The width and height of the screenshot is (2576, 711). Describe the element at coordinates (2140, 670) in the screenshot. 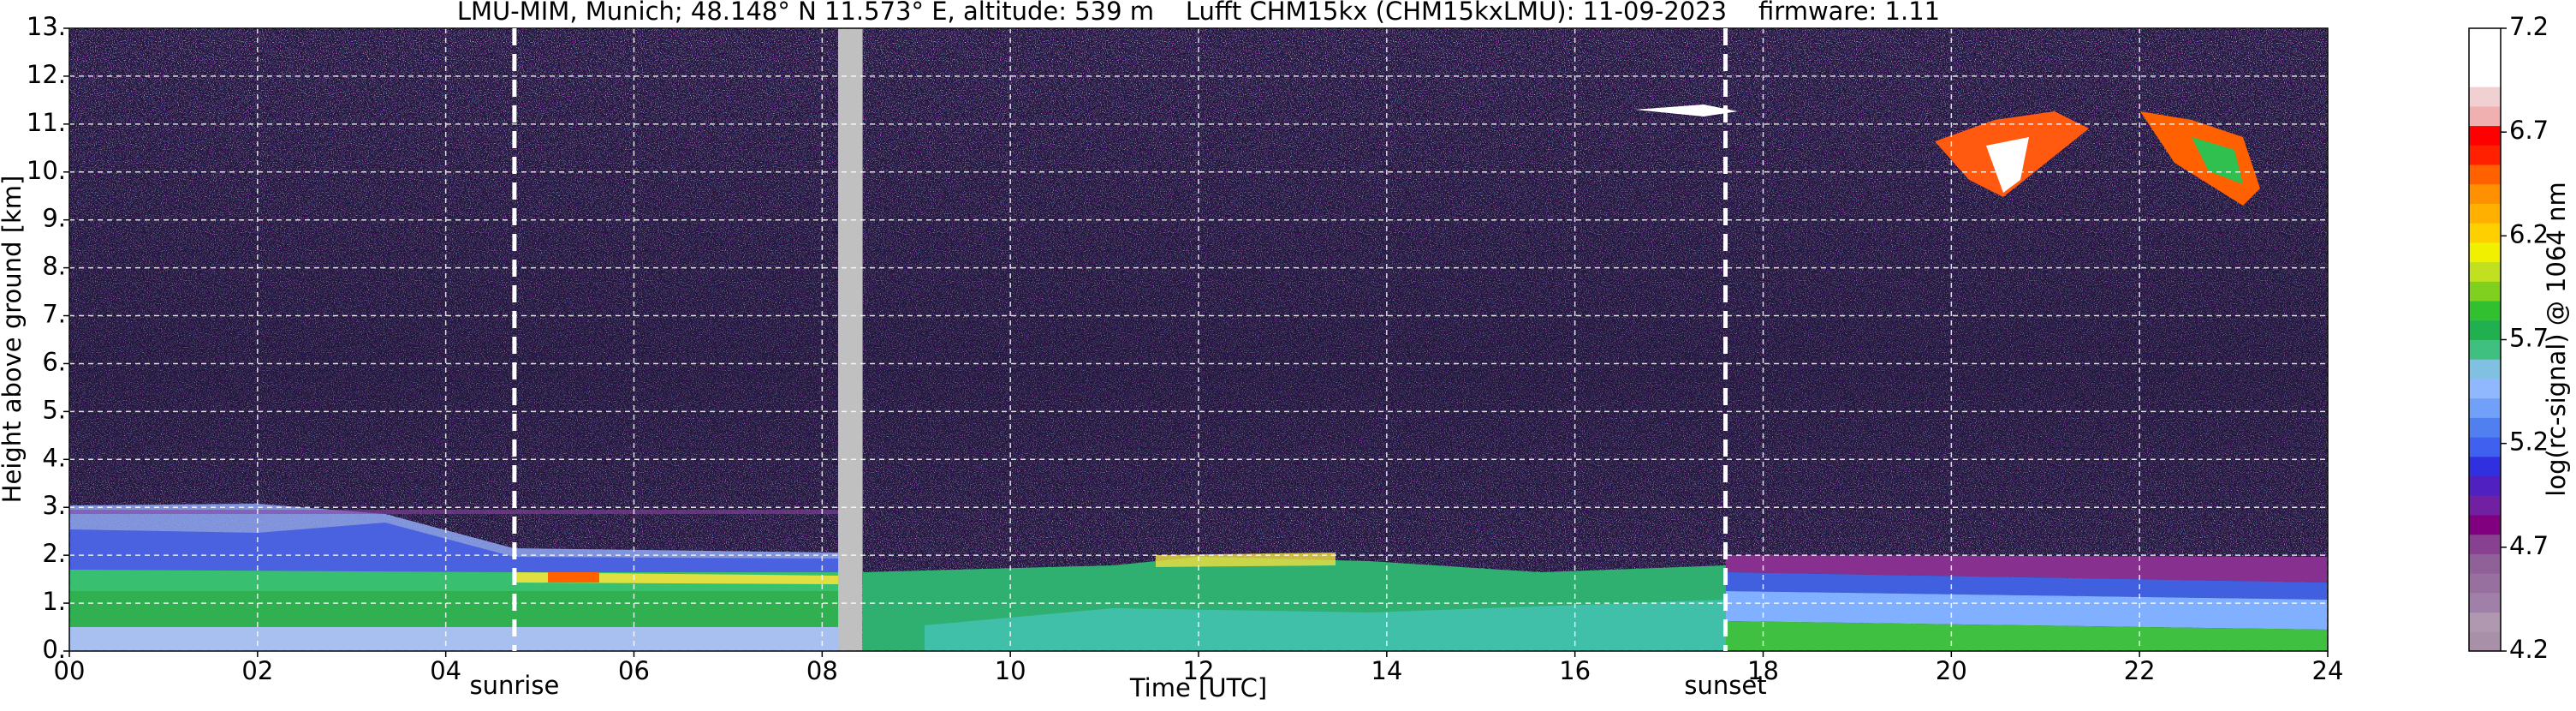

I see `x-tick-label: 22` at that location.